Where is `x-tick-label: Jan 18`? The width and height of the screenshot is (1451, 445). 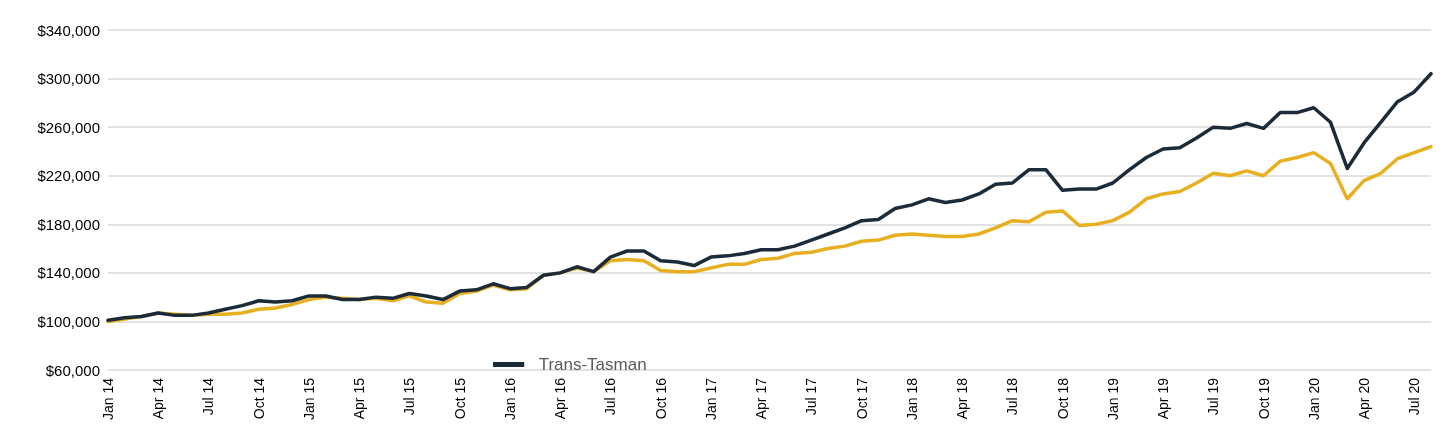
x-tick-label: Jan 18 is located at coordinates (911, 399).